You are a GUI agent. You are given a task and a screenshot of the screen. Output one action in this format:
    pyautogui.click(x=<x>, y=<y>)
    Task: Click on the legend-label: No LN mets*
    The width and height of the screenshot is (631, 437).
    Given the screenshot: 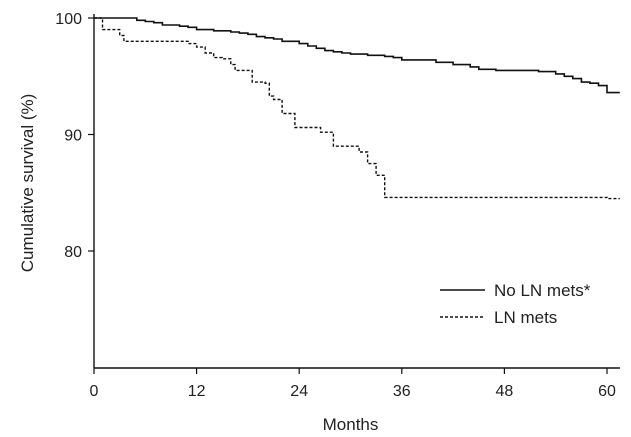 What is the action you would take?
    pyautogui.click(x=542, y=290)
    